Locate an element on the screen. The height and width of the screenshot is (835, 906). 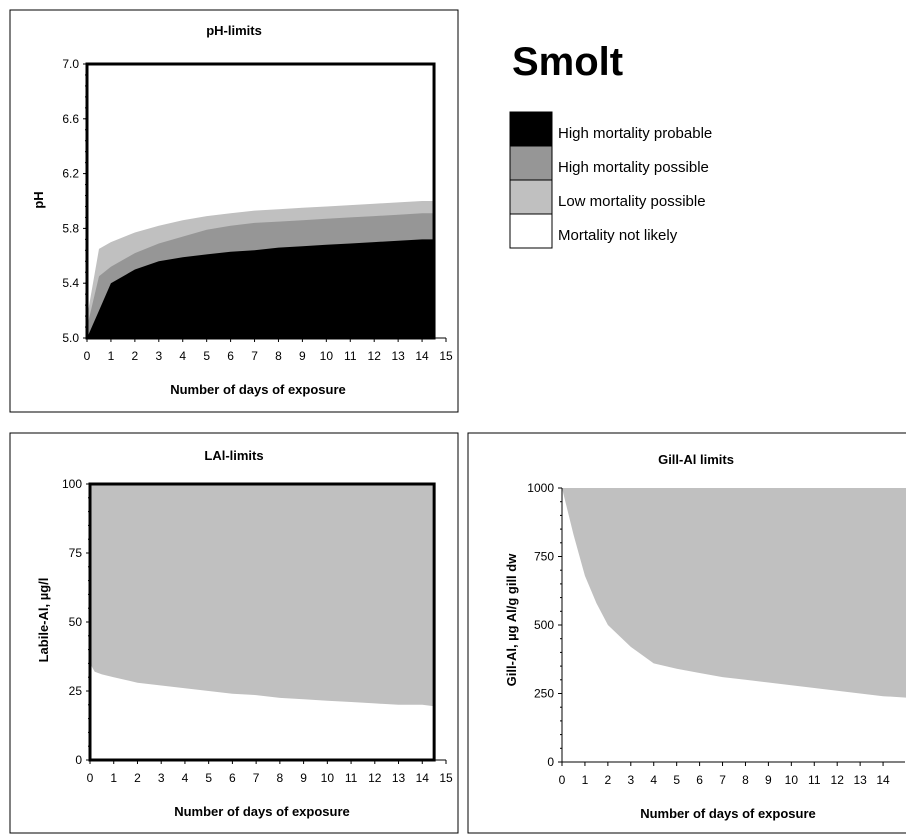
y-tick-label: 500 is located at coordinates (544, 625).